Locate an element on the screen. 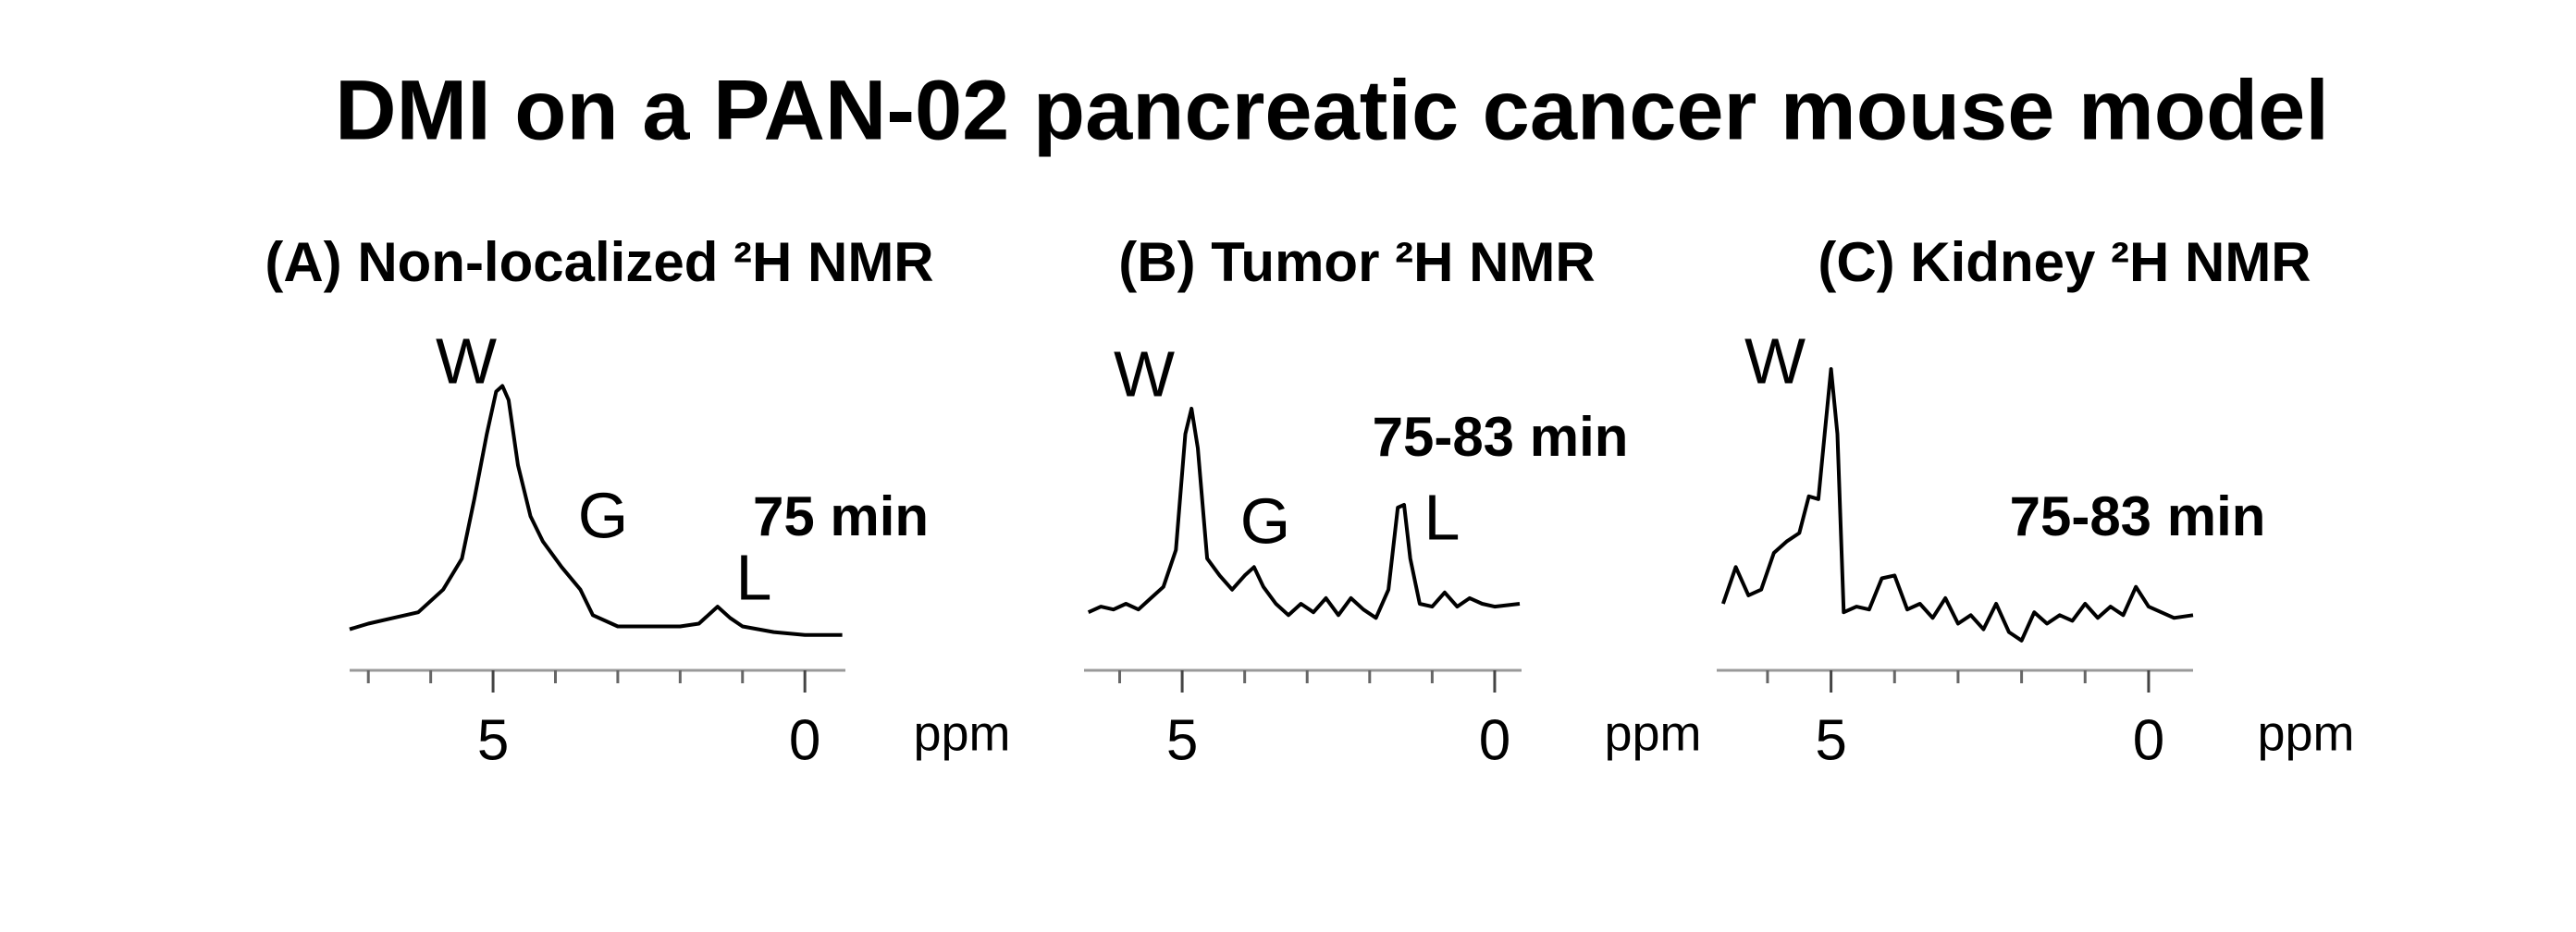  time-label: 75 min is located at coordinates (841, 516).